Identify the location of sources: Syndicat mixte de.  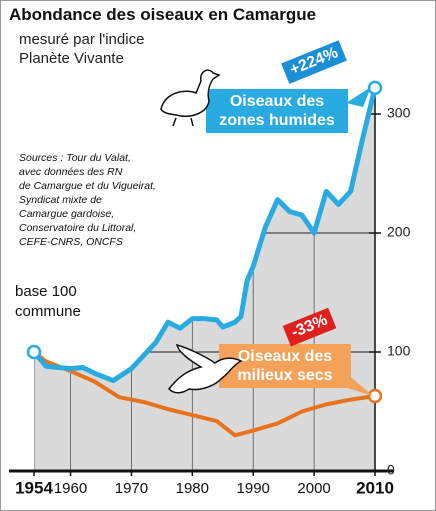
(60, 200).